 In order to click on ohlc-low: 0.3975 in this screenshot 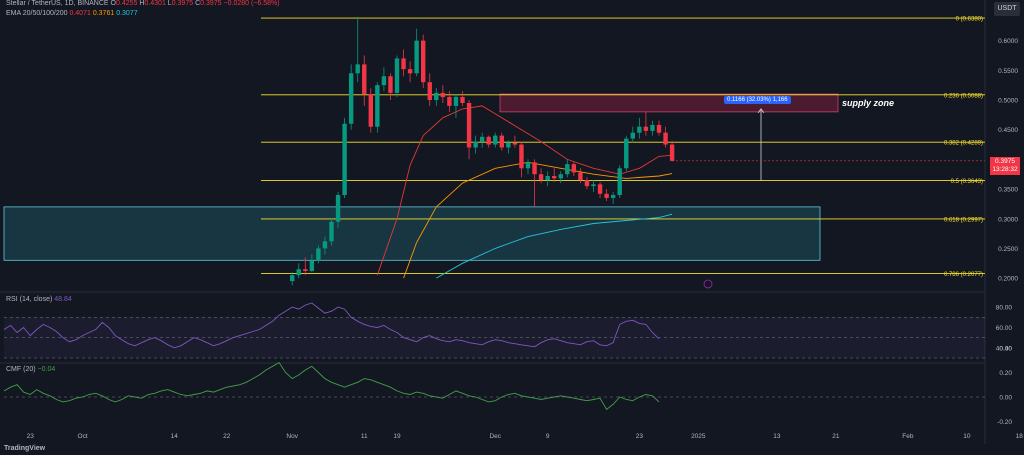, I will do `click(182, 3)`.